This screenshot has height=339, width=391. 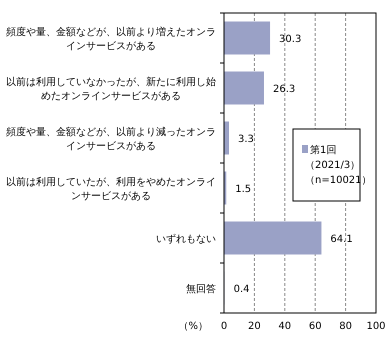 What do you see at coordinates (201, 289) in the screenshot?
I see `y-tick-label: 無回答` at bounding box center [201, 289].